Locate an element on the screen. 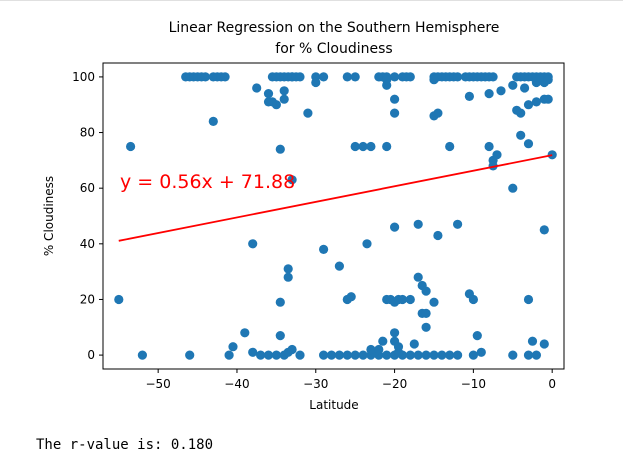 This screenshot has height=470, width=623. y-tick-label: 20 is located at coordinates (87, 299).